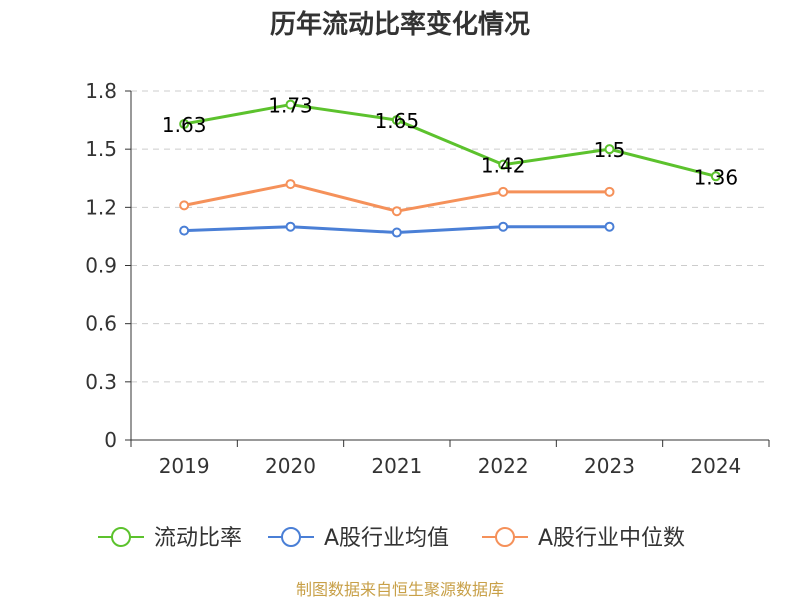 Image resolution: width=800 pixels, height=600 pixels. I want to click on x-tick-label: 2023, so click(609, 466).